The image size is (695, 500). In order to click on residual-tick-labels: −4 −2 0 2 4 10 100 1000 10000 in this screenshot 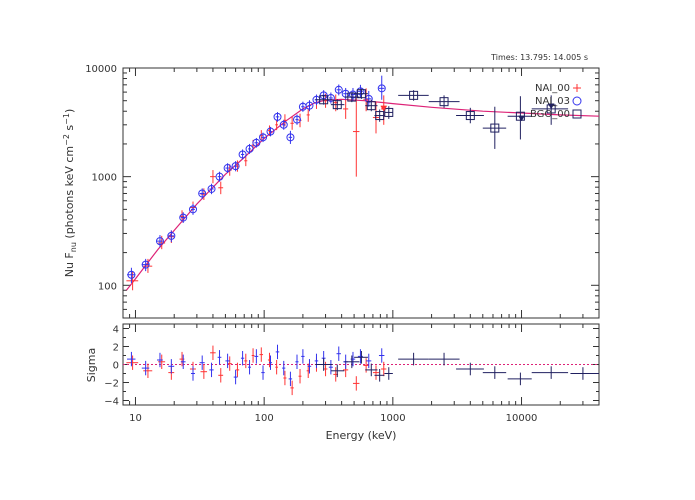, I will do `click(320, 375)`.